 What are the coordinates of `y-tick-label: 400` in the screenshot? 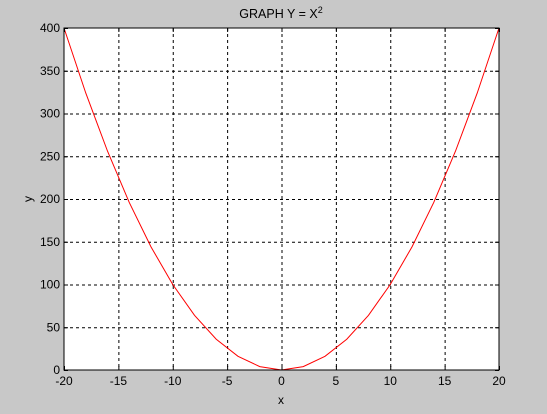 It's located at (50, 28).